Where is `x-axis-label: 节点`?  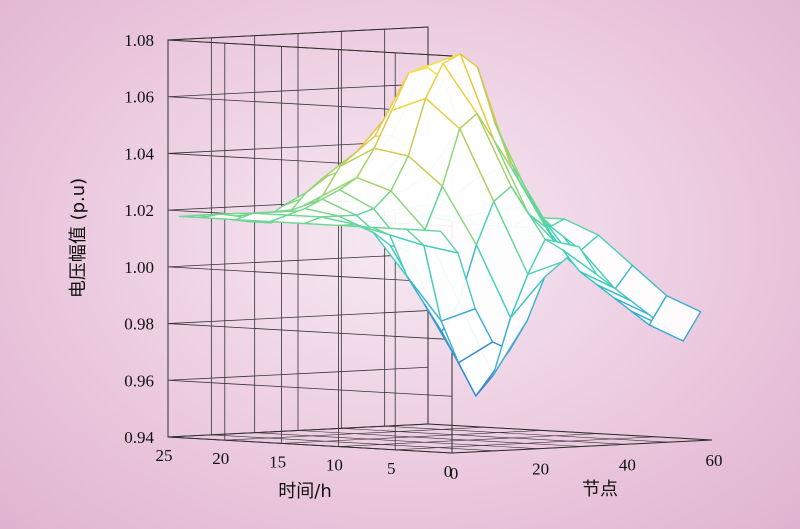 x-axis-label: 节点 is located at coordinates (600, 489).